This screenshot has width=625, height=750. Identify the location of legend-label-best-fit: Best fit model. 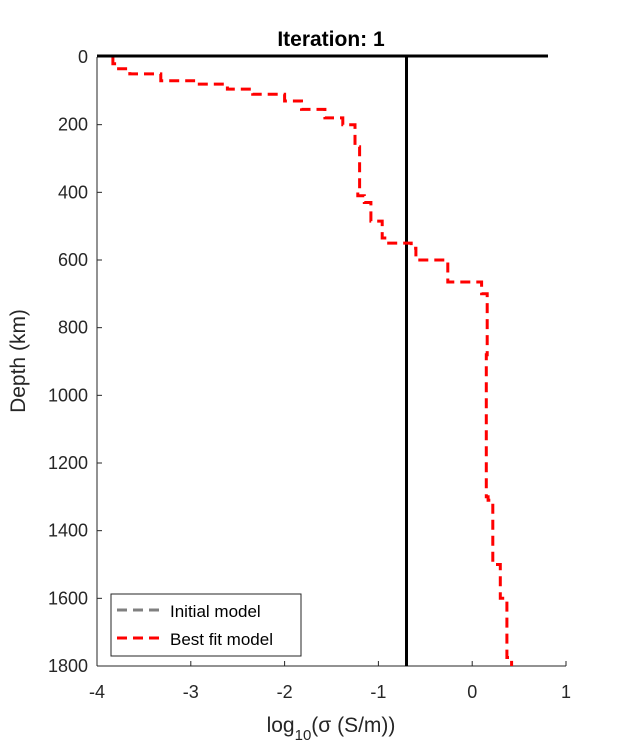
(221, 639).